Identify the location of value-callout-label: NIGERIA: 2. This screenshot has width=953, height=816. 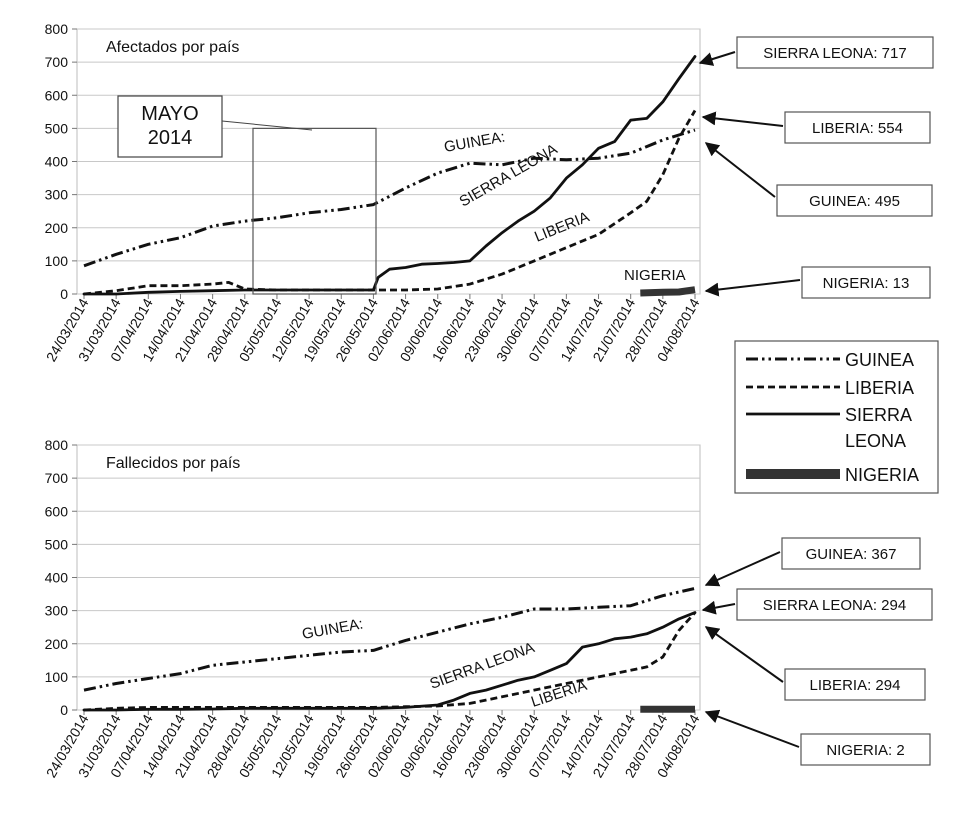
(865, 750).